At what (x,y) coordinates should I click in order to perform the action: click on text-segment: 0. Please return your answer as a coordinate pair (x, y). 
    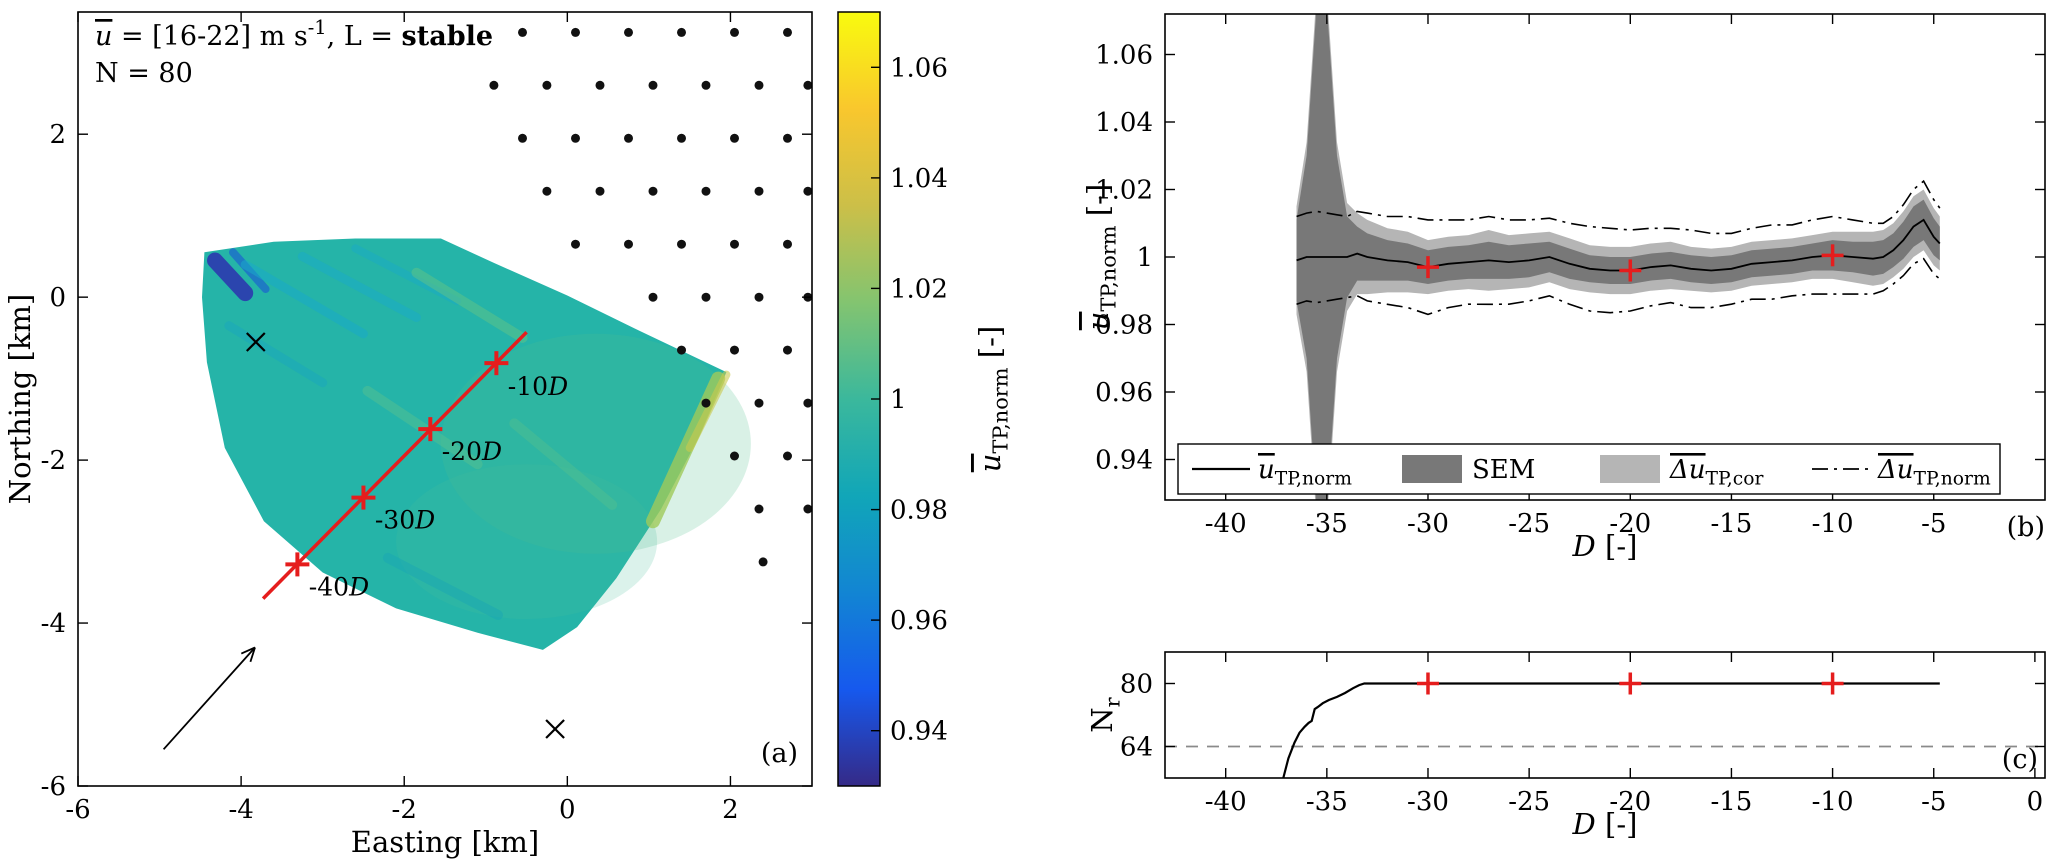
    Looking at the image, I should click on (567, 810).